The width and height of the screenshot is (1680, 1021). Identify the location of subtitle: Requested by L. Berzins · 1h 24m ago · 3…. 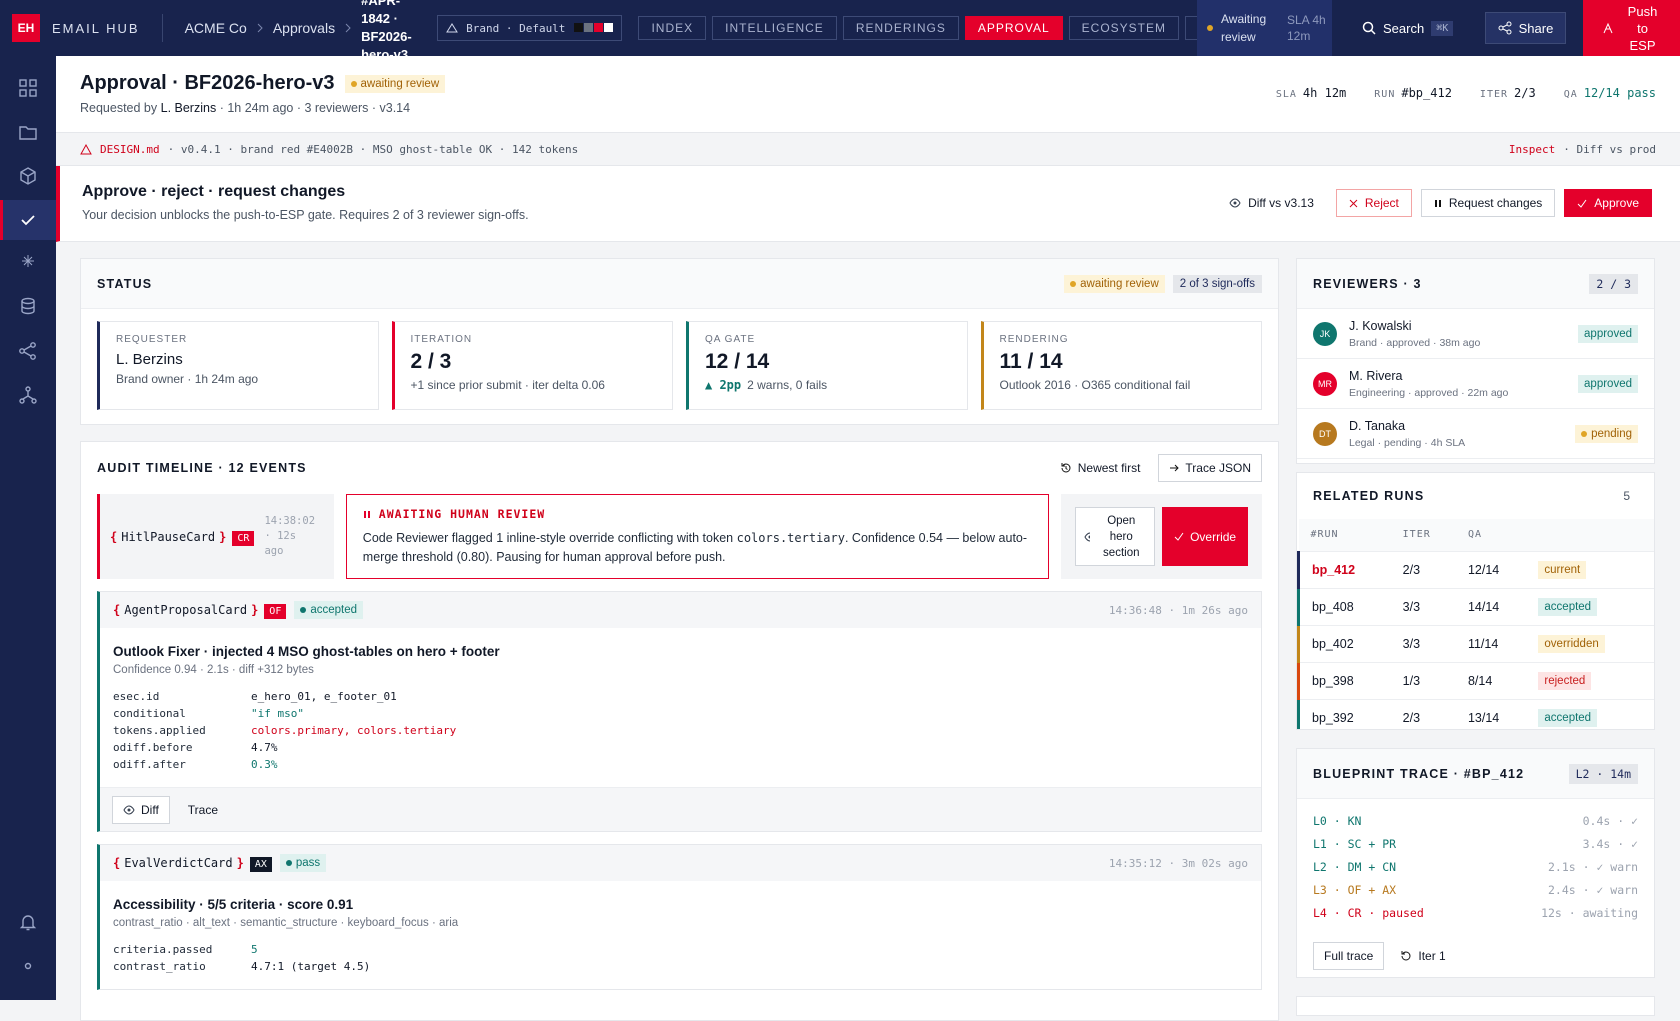
(868, 108).